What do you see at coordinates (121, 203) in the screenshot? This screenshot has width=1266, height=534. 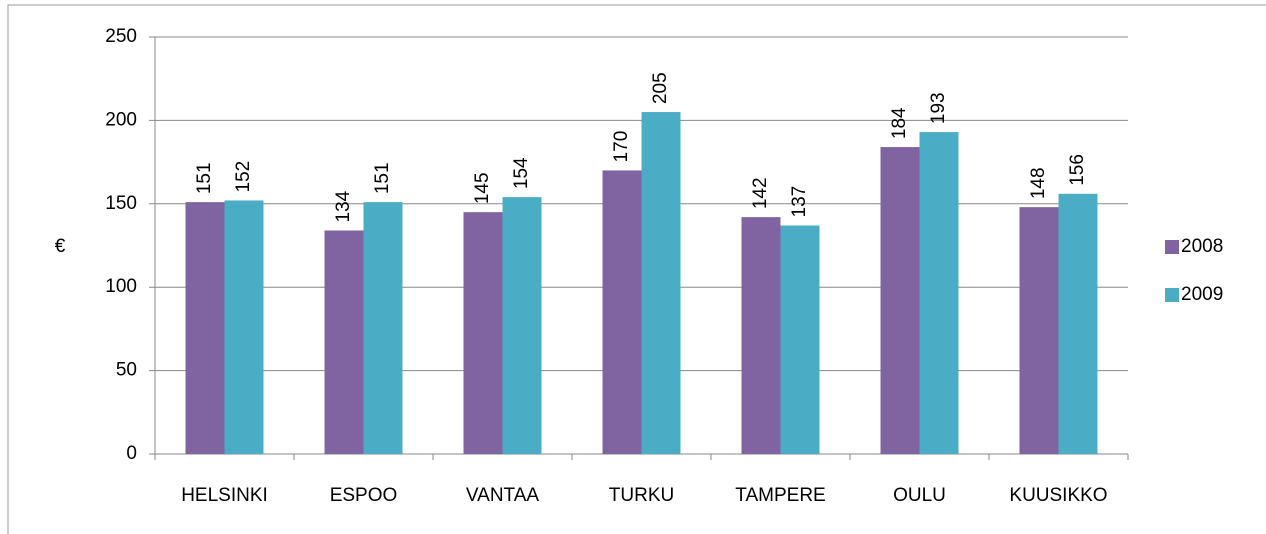 I see `y-tick-label: 150` at bounding box center [121, 203].